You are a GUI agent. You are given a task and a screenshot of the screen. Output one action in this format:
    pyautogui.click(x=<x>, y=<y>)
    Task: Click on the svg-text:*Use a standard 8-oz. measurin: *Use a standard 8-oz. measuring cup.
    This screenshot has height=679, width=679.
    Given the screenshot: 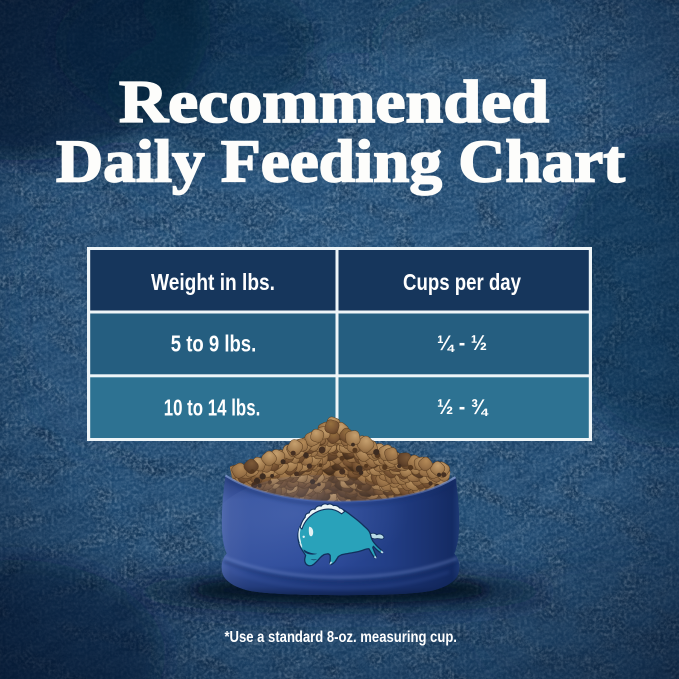 What is the action you would take?
    pyautogui.click(x=340, y=637)
    